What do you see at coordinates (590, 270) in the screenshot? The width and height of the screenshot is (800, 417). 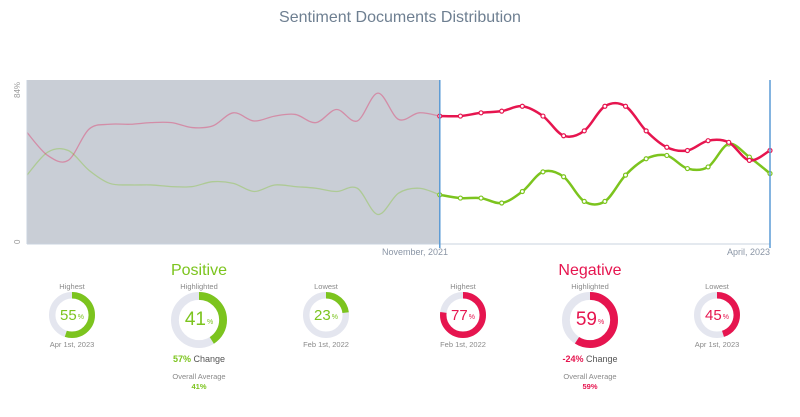 I see `negative-title: Negative` at bounding box center [590, 270].